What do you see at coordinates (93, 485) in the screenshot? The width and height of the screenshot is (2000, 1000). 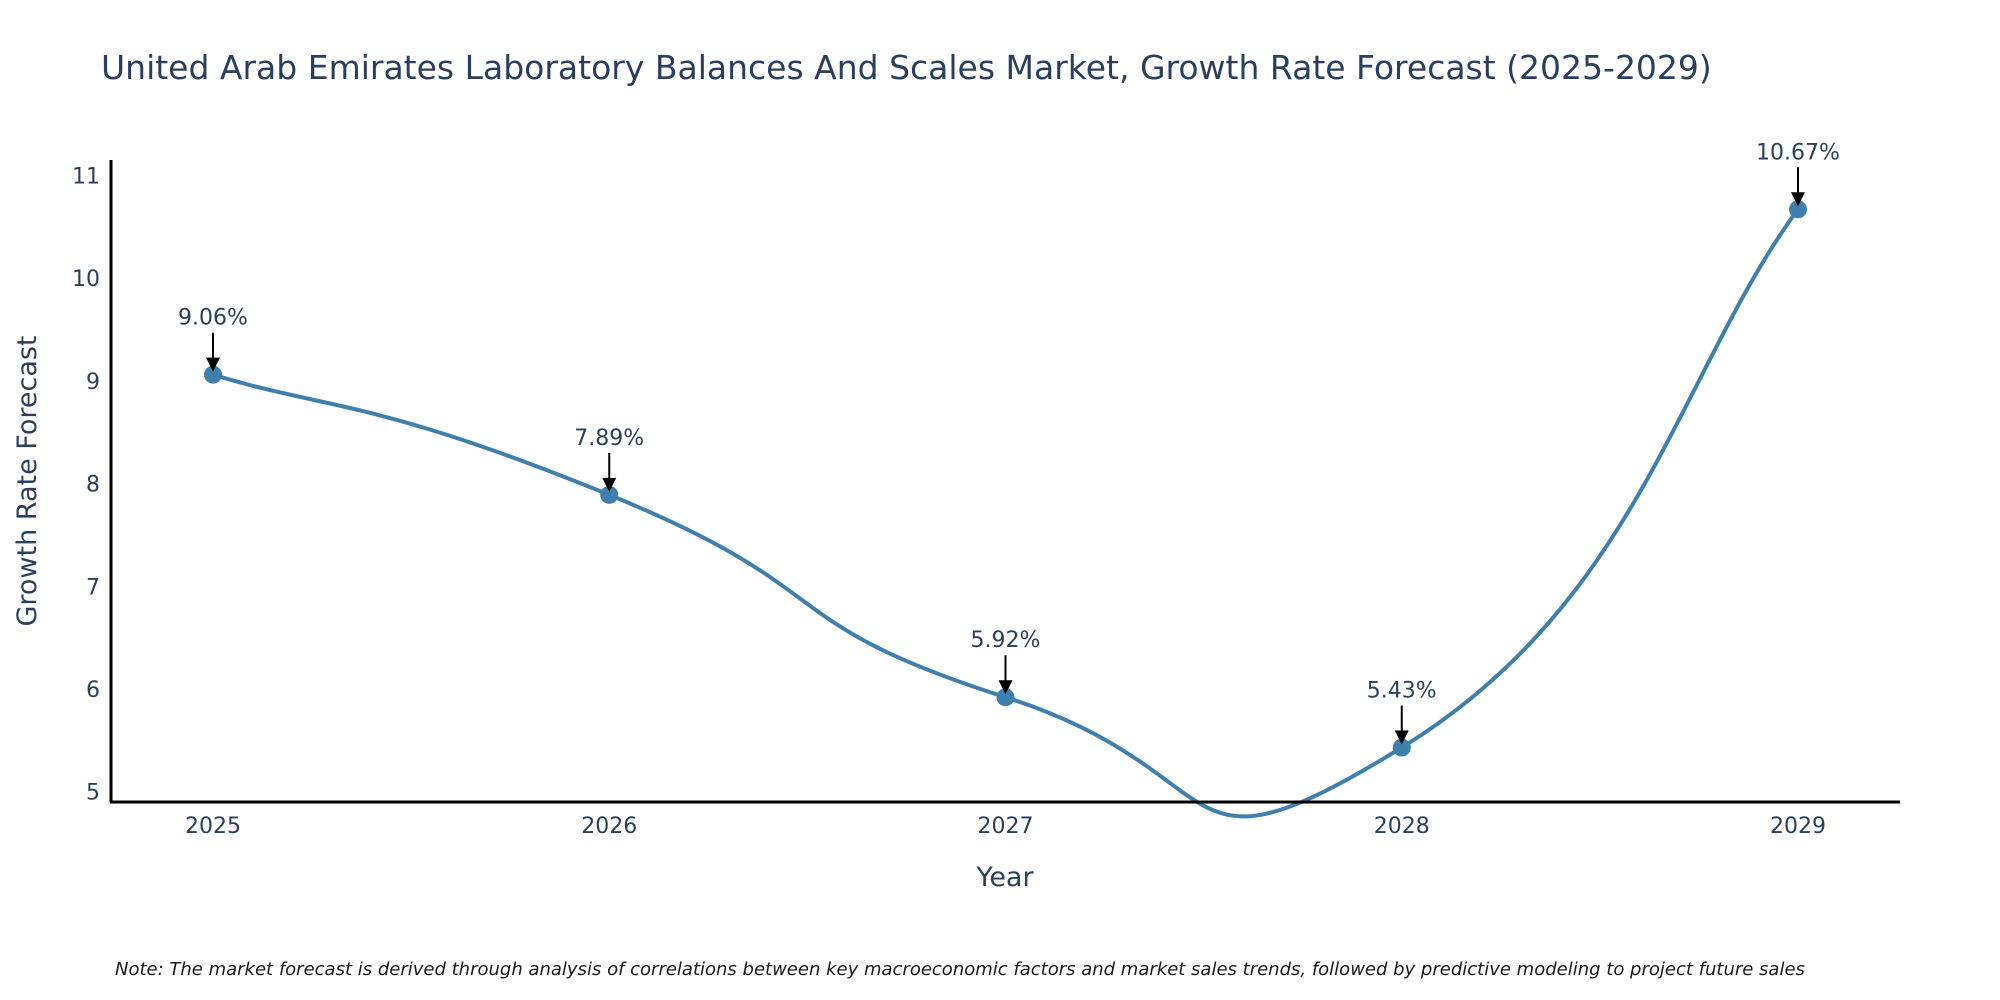 I see `y-tick-label: 8` at bounding box center [93, 485].